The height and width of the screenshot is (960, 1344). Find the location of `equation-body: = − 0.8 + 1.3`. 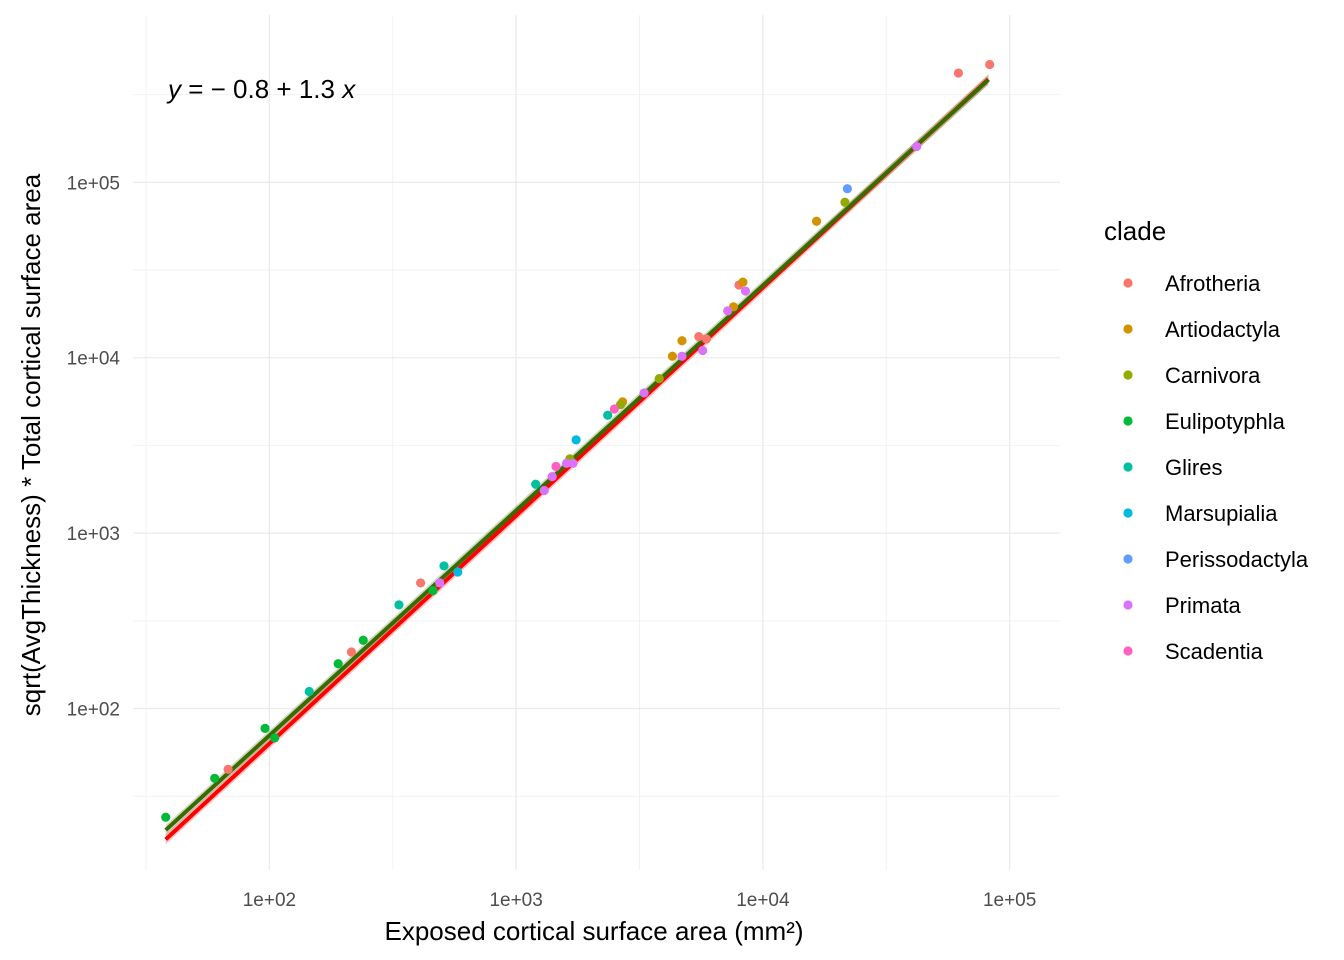

equation-body: = − 0.8 + 1.3 is located at coordinates (261, 89).